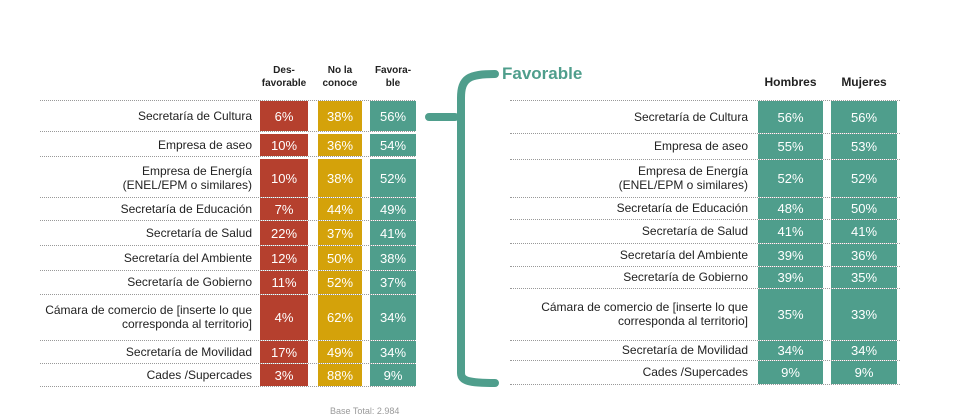 This screenshot has width=980, height=416. I want to click on right-value-cell: 36%, so click(864, 255).